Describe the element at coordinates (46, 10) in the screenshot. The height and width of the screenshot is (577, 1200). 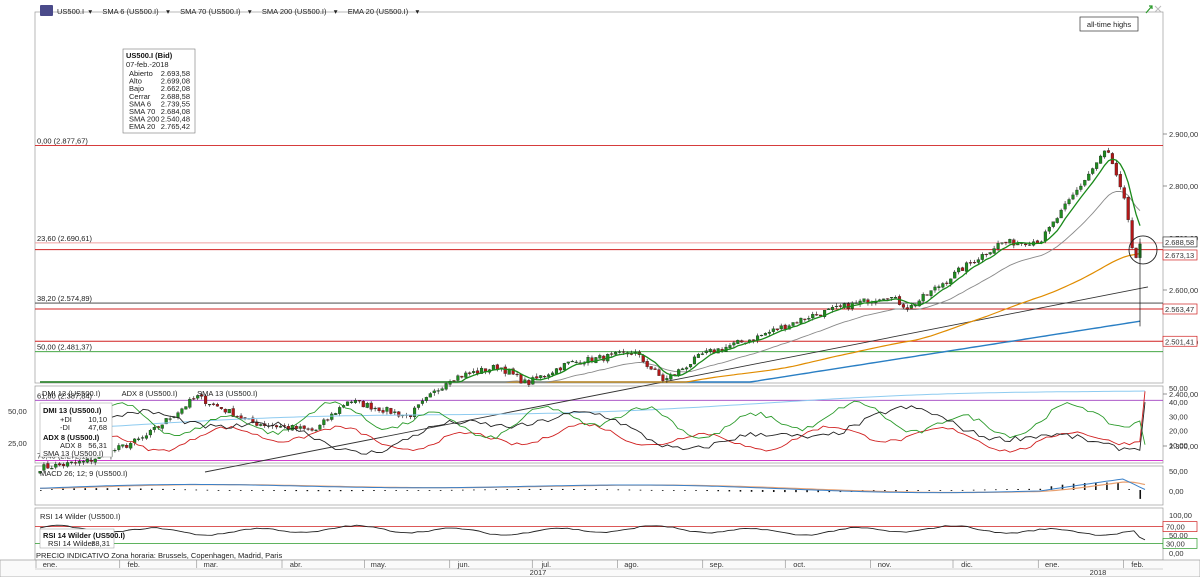
I see `symbol-icon` at that location.